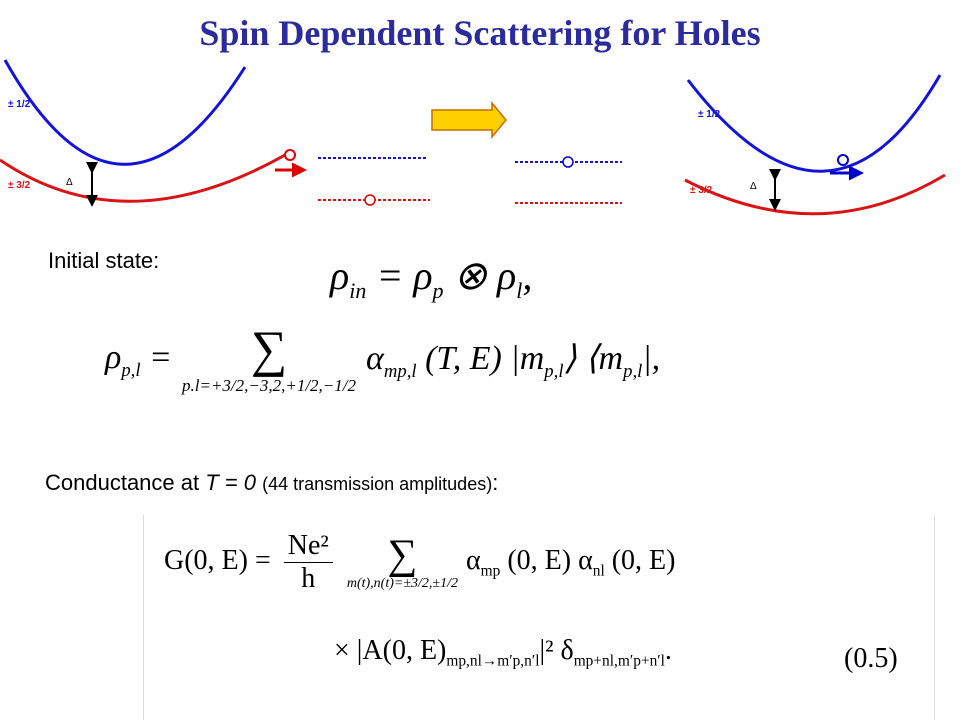 Image resolution: width=960 pixels, height=720 pixels. Describe the element at coordinates (651, 359) in the screenshot. I see `math-text: |,` at that location.